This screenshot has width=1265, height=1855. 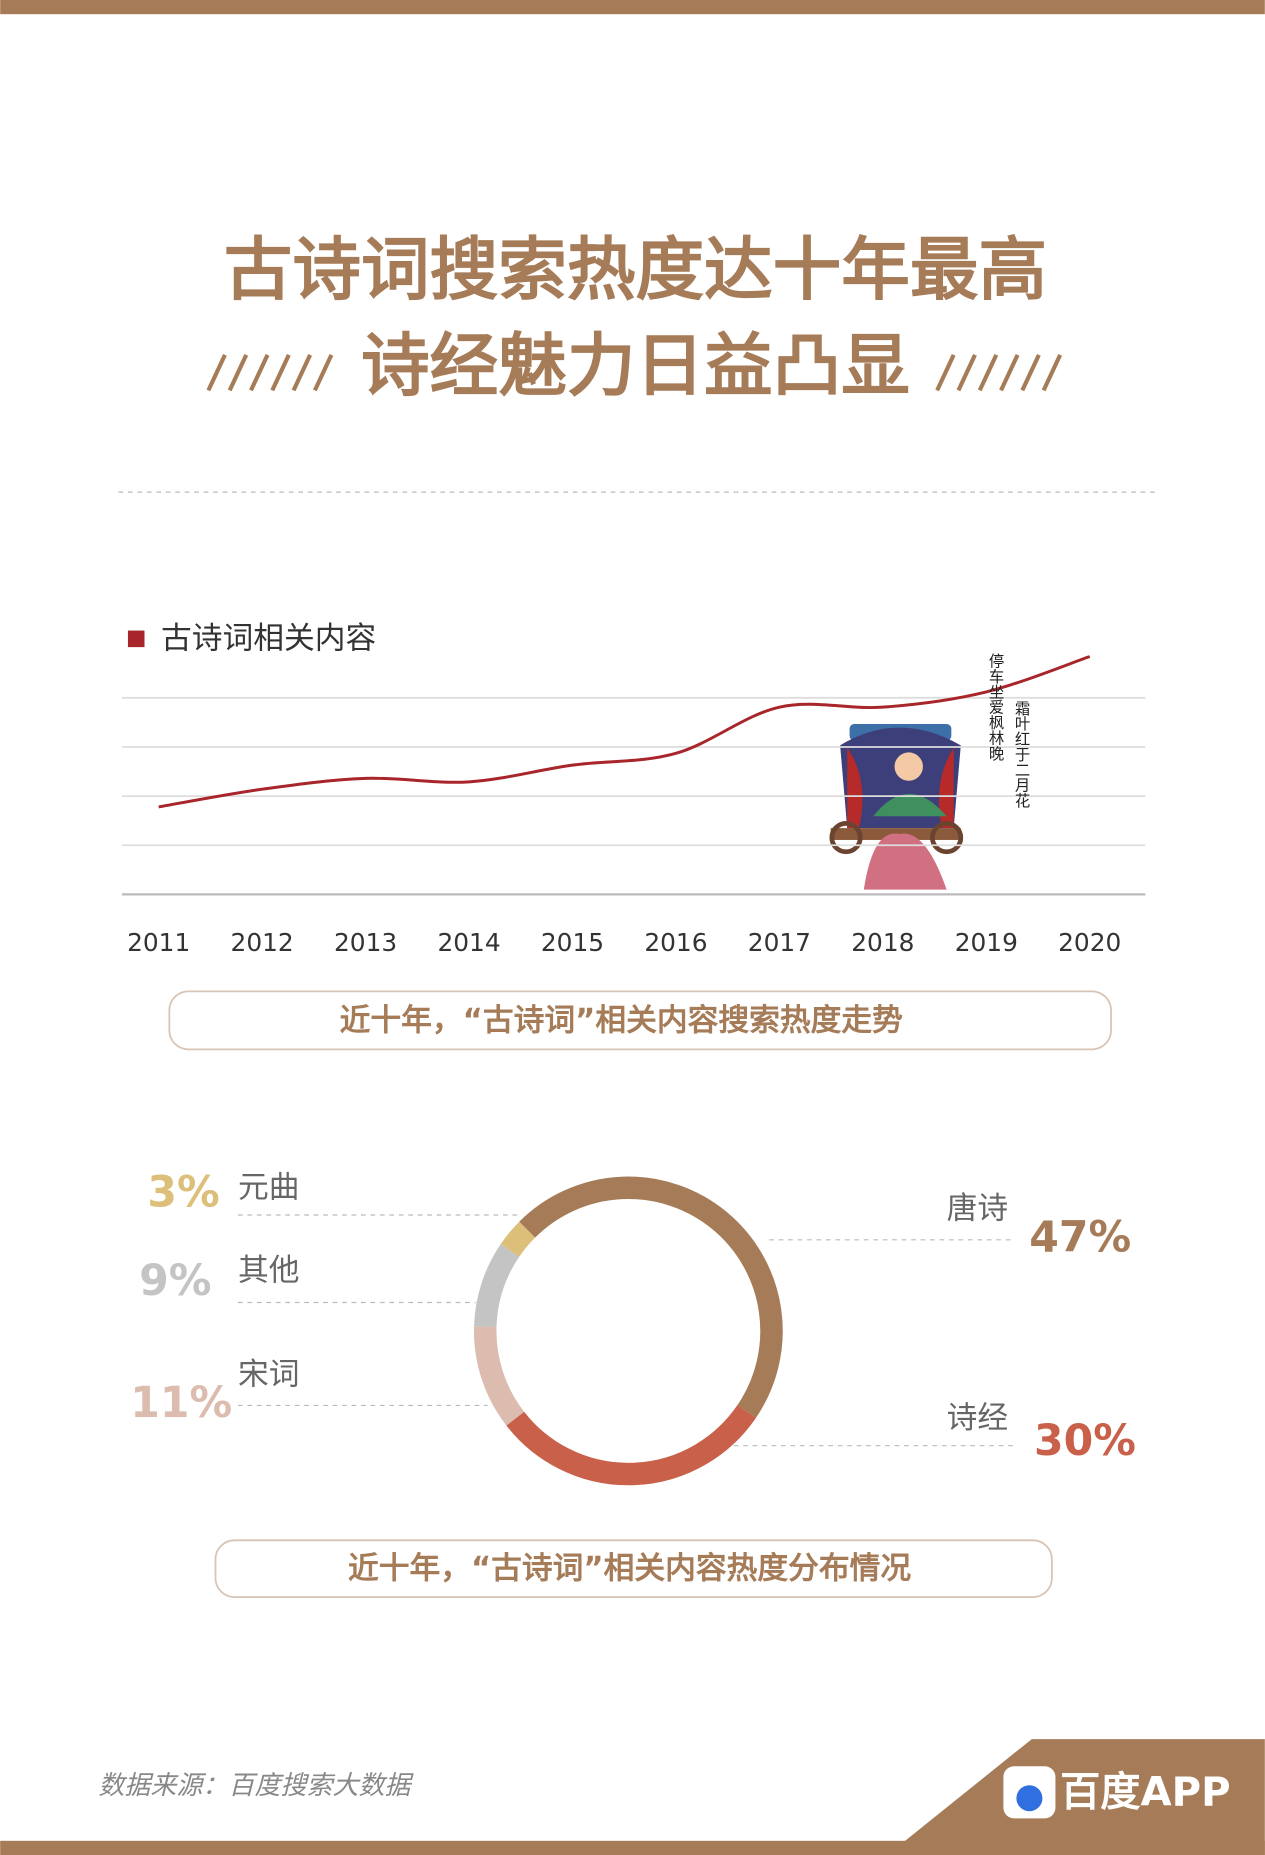 I want to click on value-label: 30%, so click(x=1085, y=1441).